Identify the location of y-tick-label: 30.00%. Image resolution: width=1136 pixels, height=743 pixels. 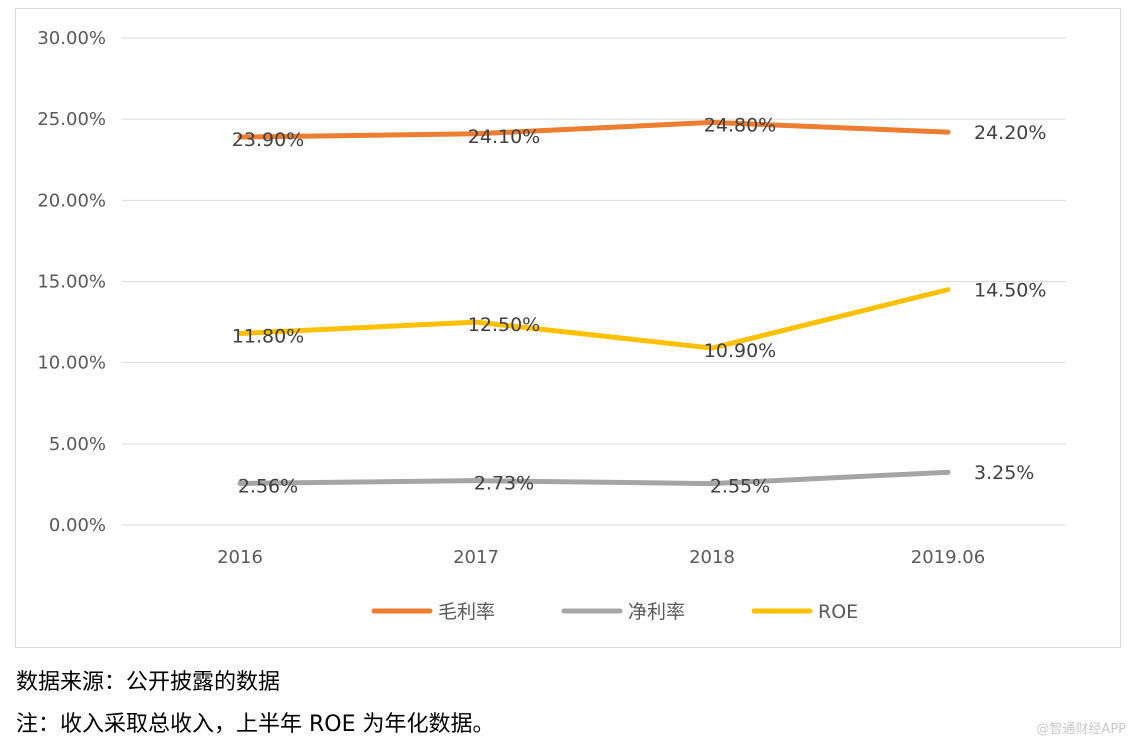
(71, 38).